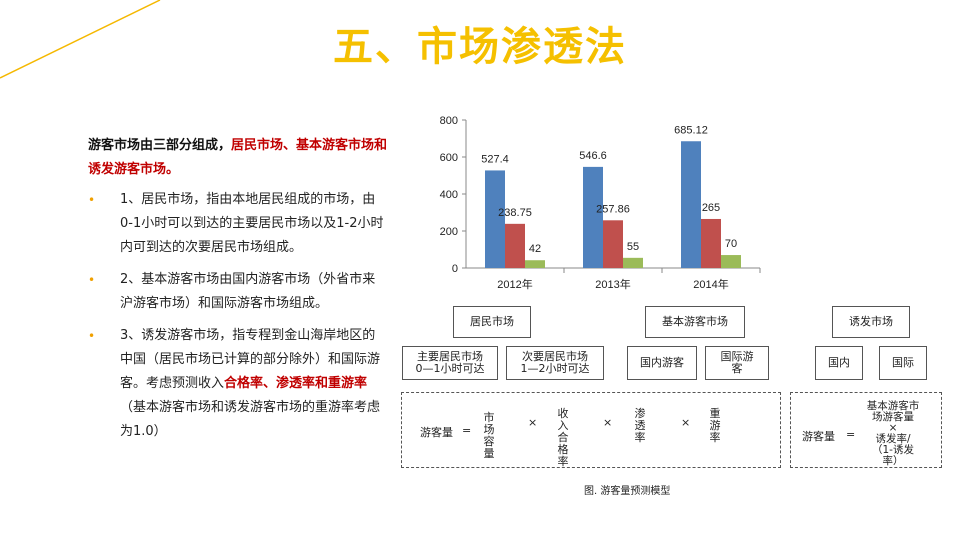 Image resolution: width=960 pixels, height=540 pixels. Describe the element at coordinates (160, 145) in the screenshot. I see `intro-plain: 游客市场由三部分组成，` at that location.